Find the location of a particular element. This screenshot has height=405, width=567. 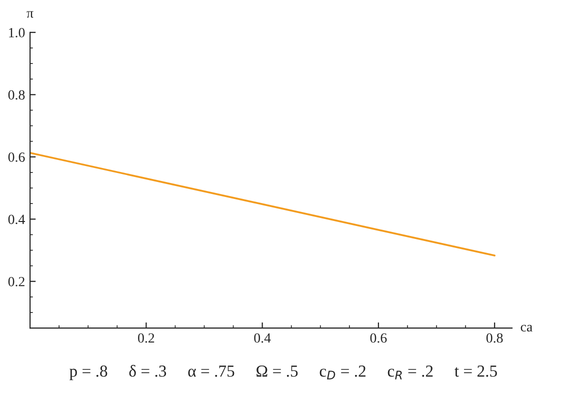

y-tick-label: 0.4 is located at coordinates (16, 219).